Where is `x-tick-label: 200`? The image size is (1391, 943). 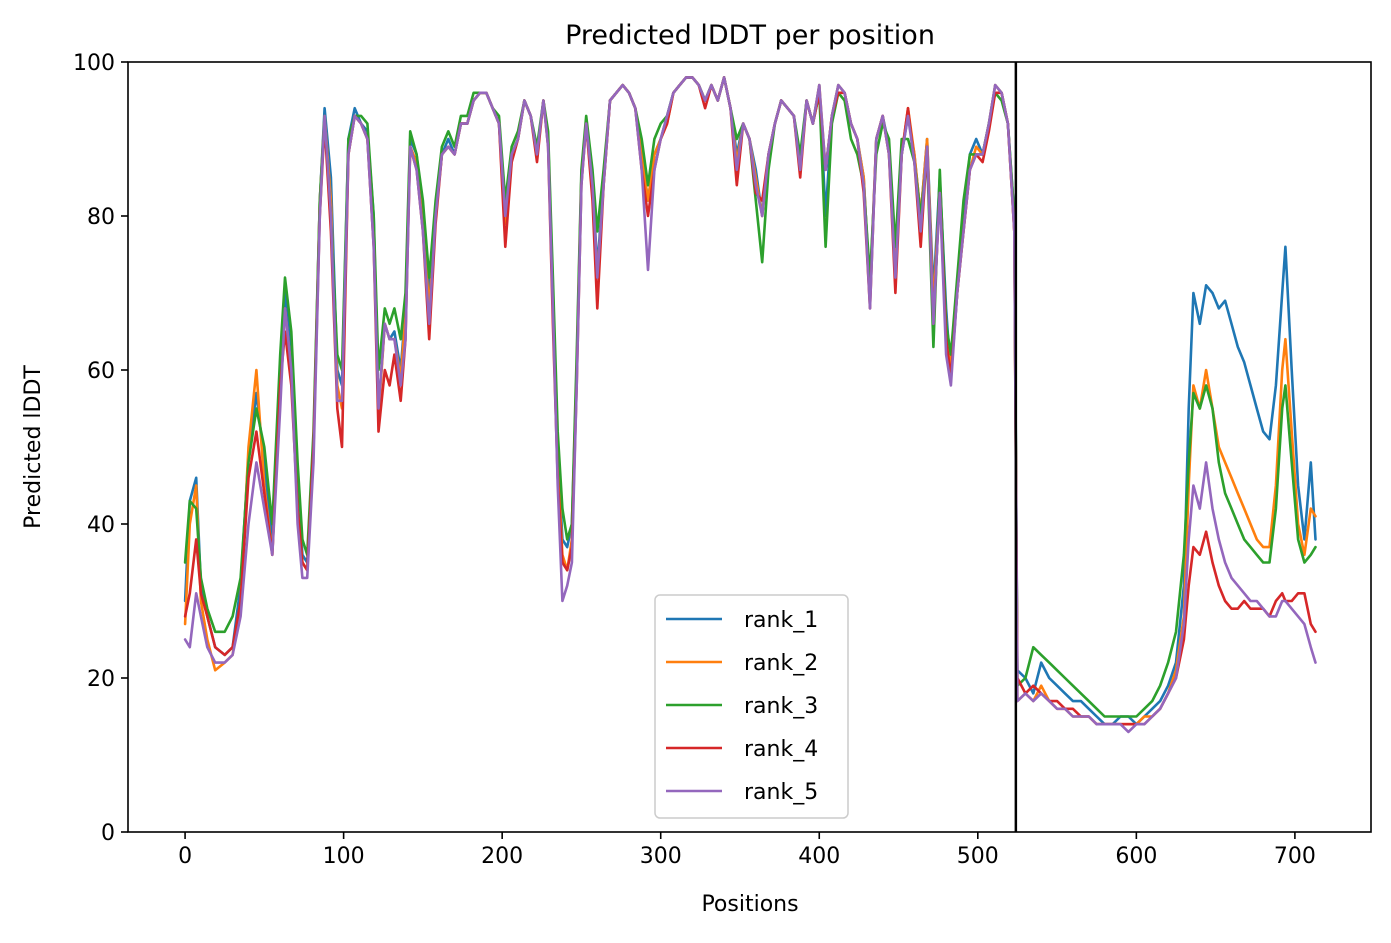
x-tick-label: 200 is located at coordinates (502, 856).